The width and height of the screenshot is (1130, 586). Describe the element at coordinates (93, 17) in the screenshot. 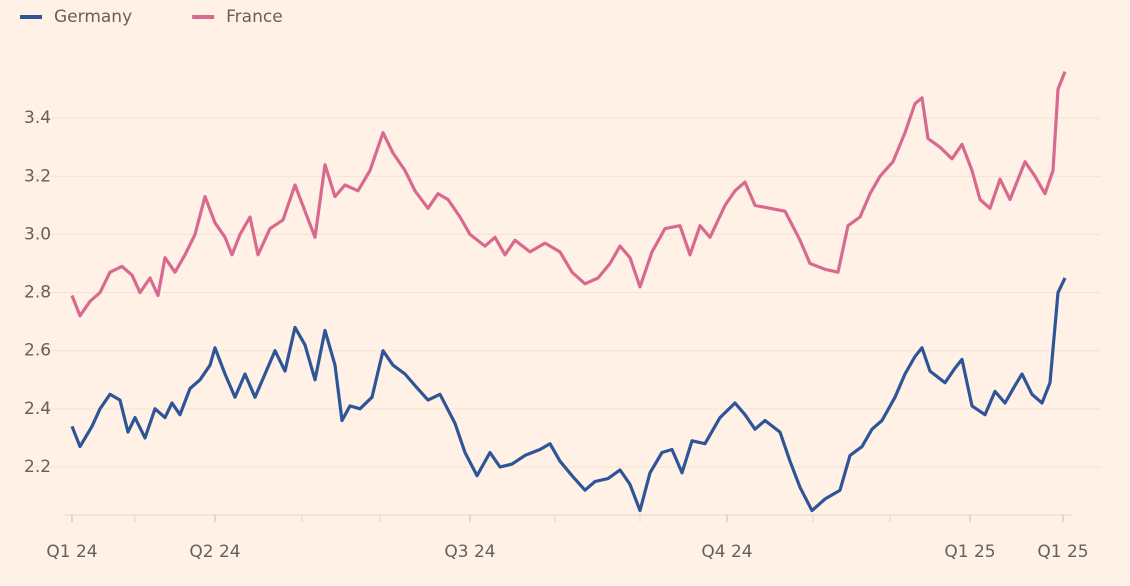

I see `legend-label: Germany` at that location.